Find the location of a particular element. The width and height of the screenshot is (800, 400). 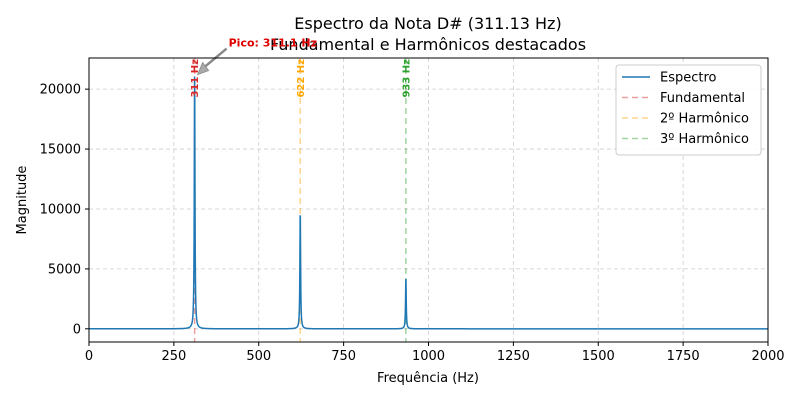

y-tick-label: 5000 is located at coordinates (64, 269).